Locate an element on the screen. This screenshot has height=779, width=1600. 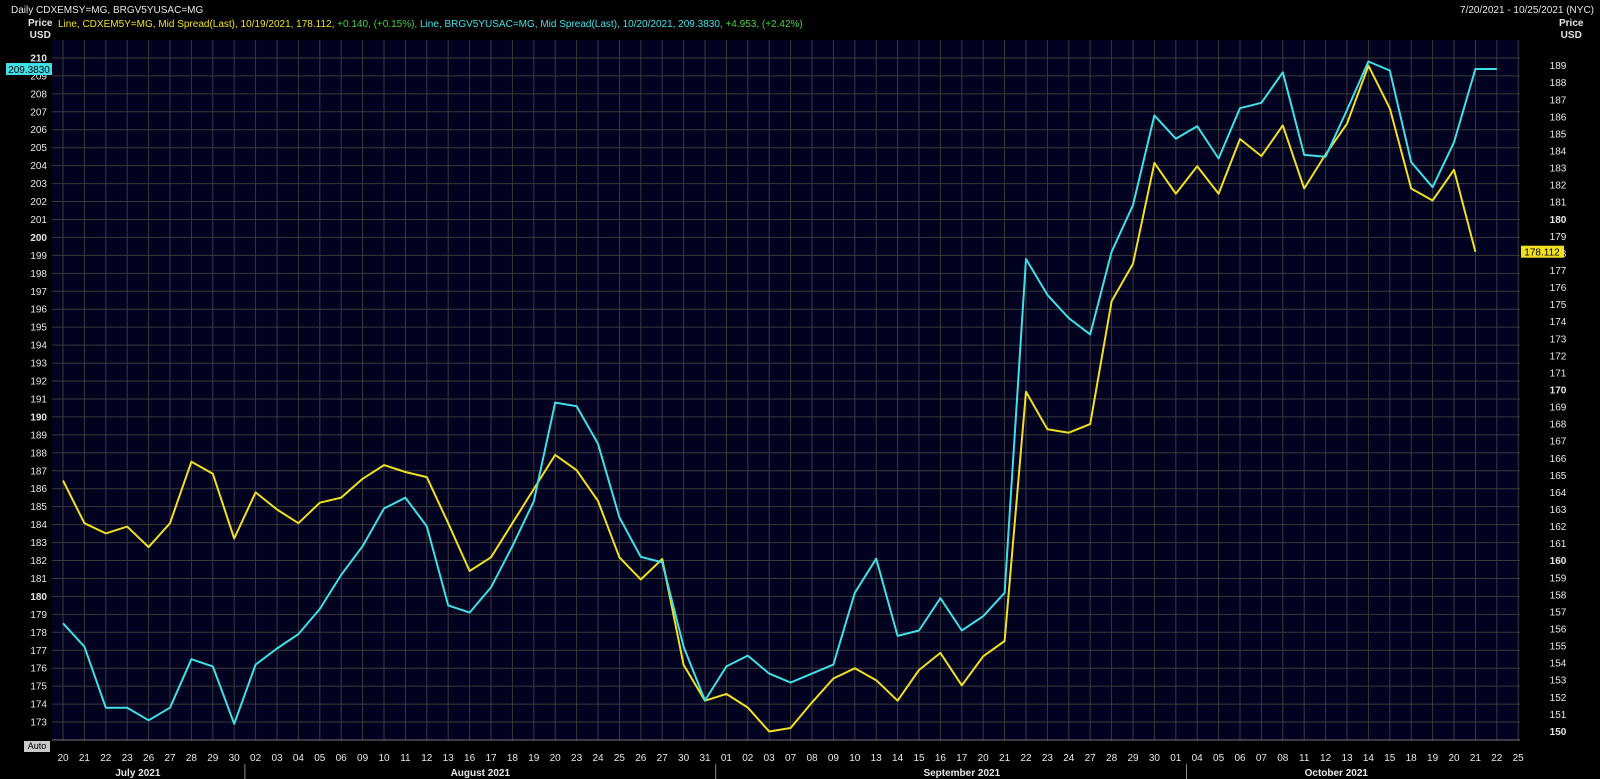
right-tick-label: 183 is located at coordinates (1558, 169).